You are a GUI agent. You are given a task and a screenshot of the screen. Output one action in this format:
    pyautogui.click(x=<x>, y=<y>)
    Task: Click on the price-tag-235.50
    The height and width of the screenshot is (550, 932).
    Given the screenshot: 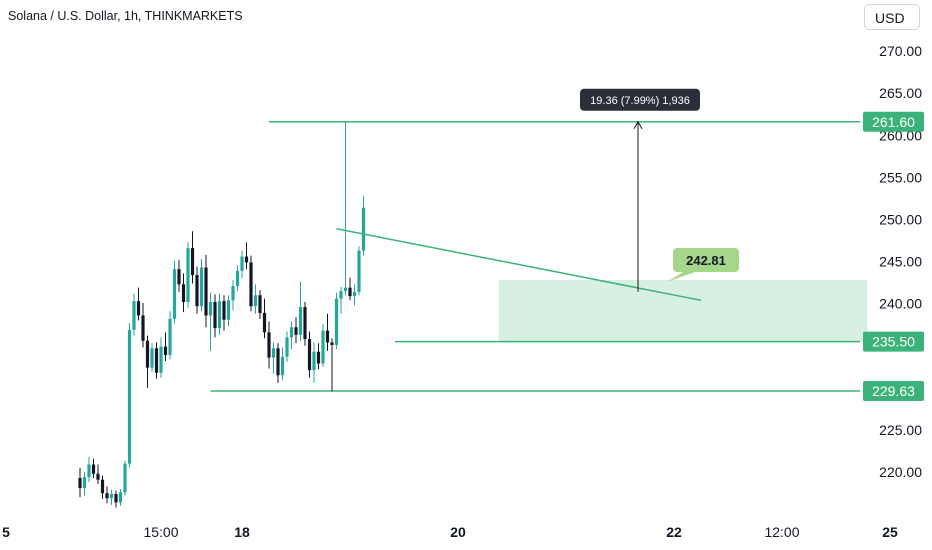 What is the action you would take?
    pyautogui.click(x=893, y=341)
    